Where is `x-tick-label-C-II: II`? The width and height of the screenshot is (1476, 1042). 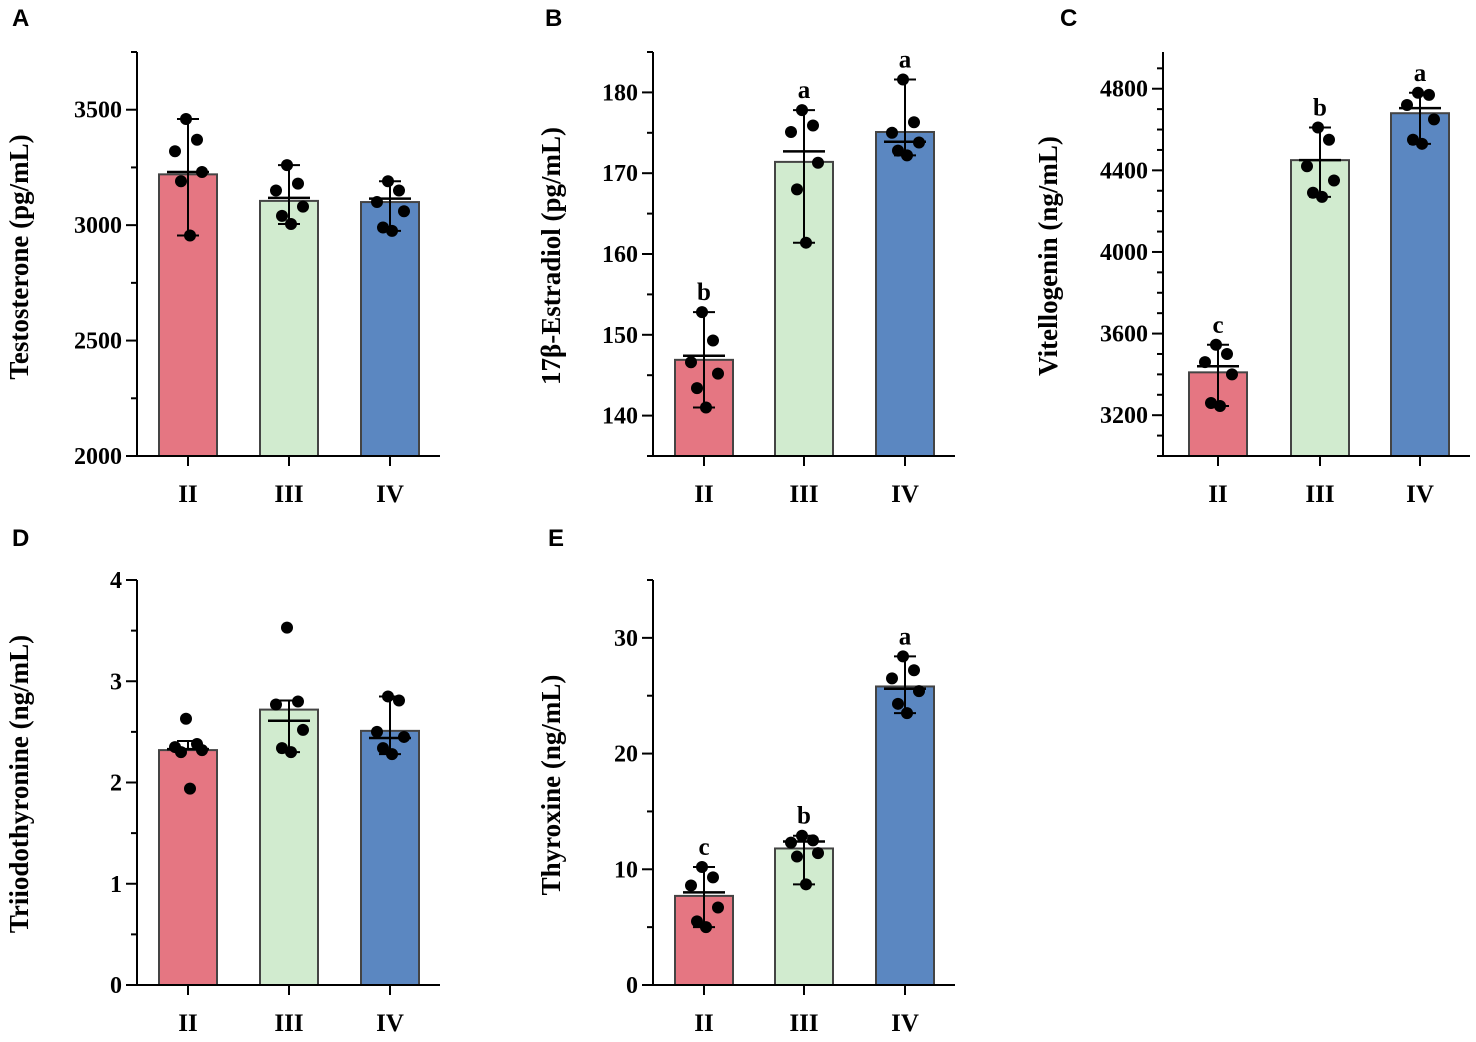 x-tick-label-C-II: II is located at coordinates (1217, 494).